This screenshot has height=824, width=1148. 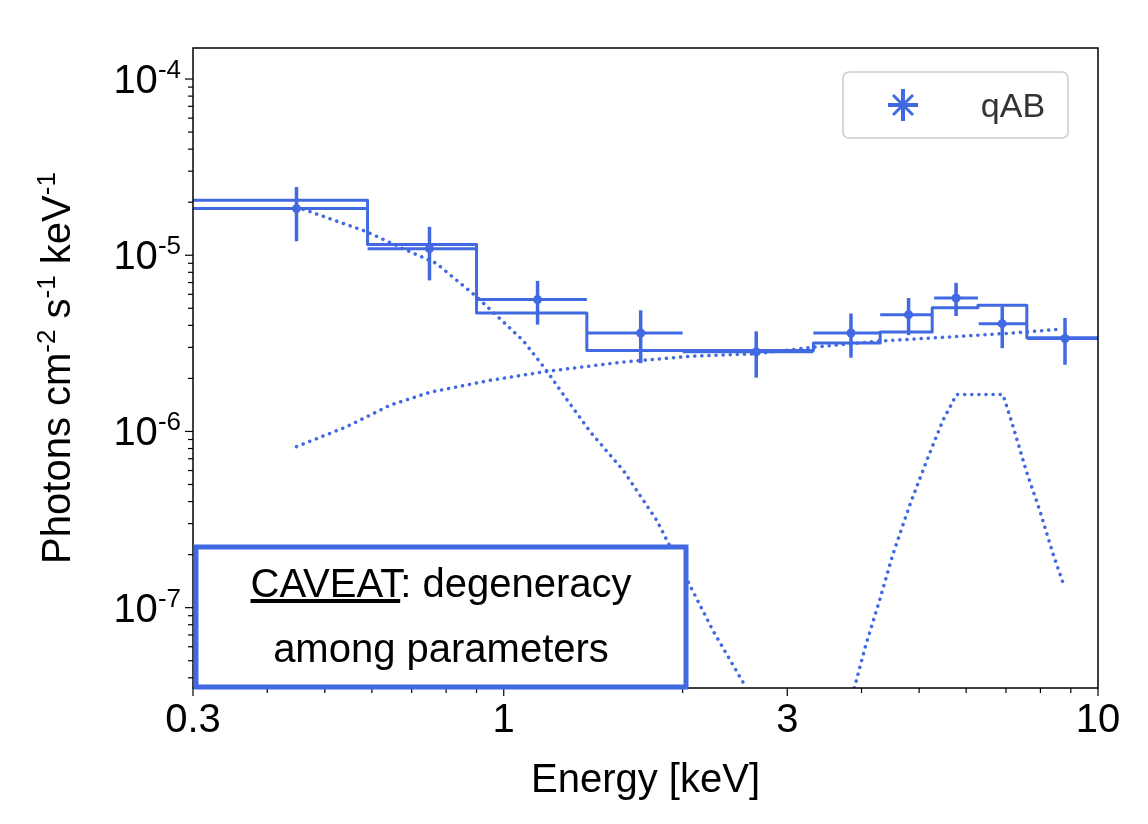 I want to click on y-tick-label: 10$^{-4}$, so click(x=147, y=78).